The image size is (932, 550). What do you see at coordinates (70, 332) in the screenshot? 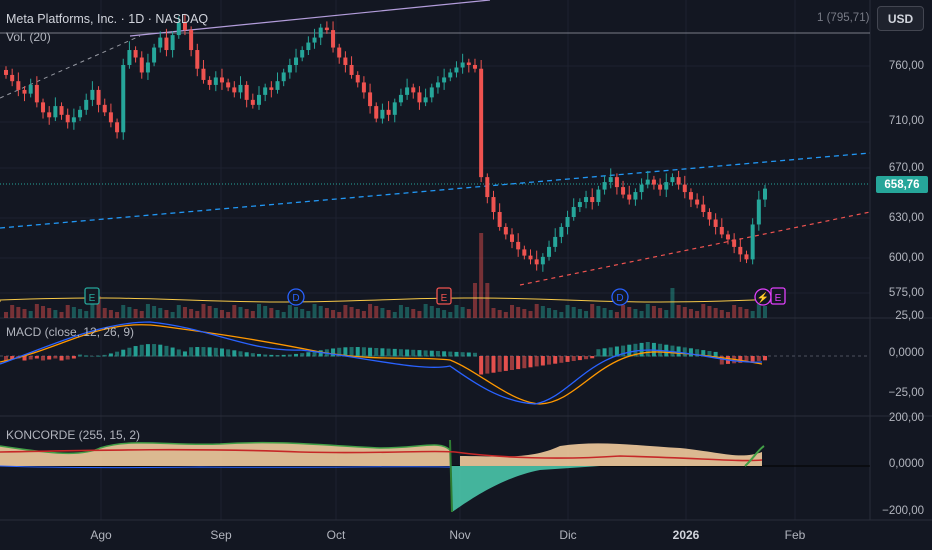
I see `macd-label: MACD (close, 12, 26, 9)` at bounding box center [70, 332].